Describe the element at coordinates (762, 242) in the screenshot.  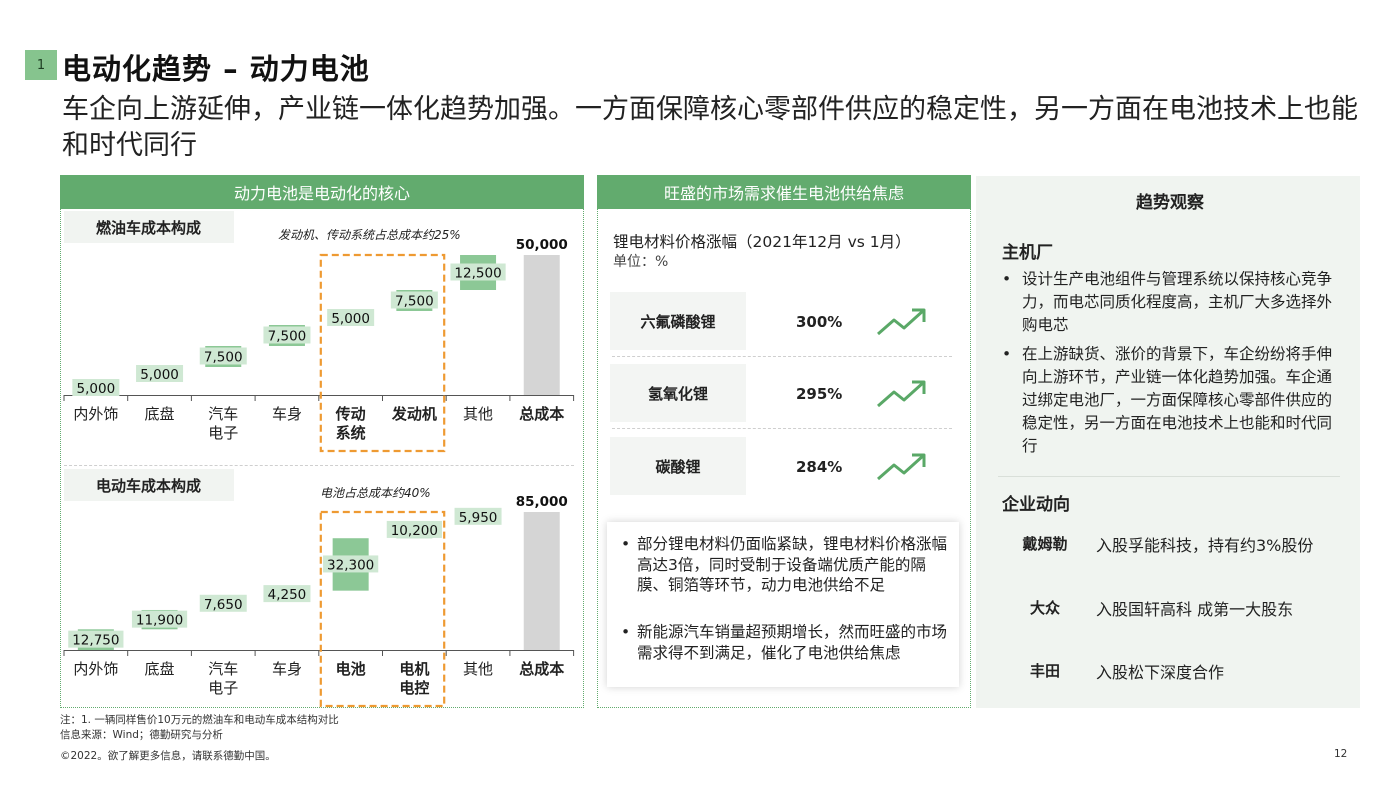
I see `material-chart-title: 锂电材料价格涨幅（2021年12月 vs 1月）` at that location.